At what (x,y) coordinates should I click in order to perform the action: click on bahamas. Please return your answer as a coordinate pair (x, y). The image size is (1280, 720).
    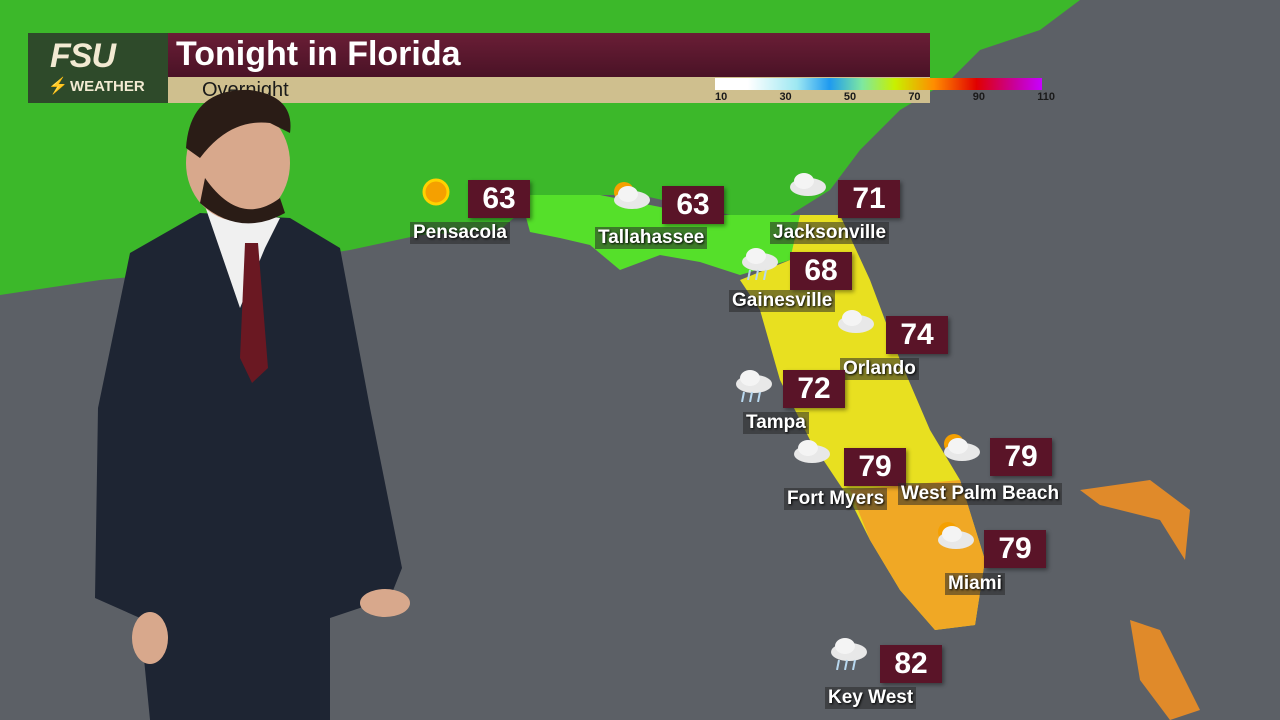
    Looking at the image, I should click on (1140, 600).